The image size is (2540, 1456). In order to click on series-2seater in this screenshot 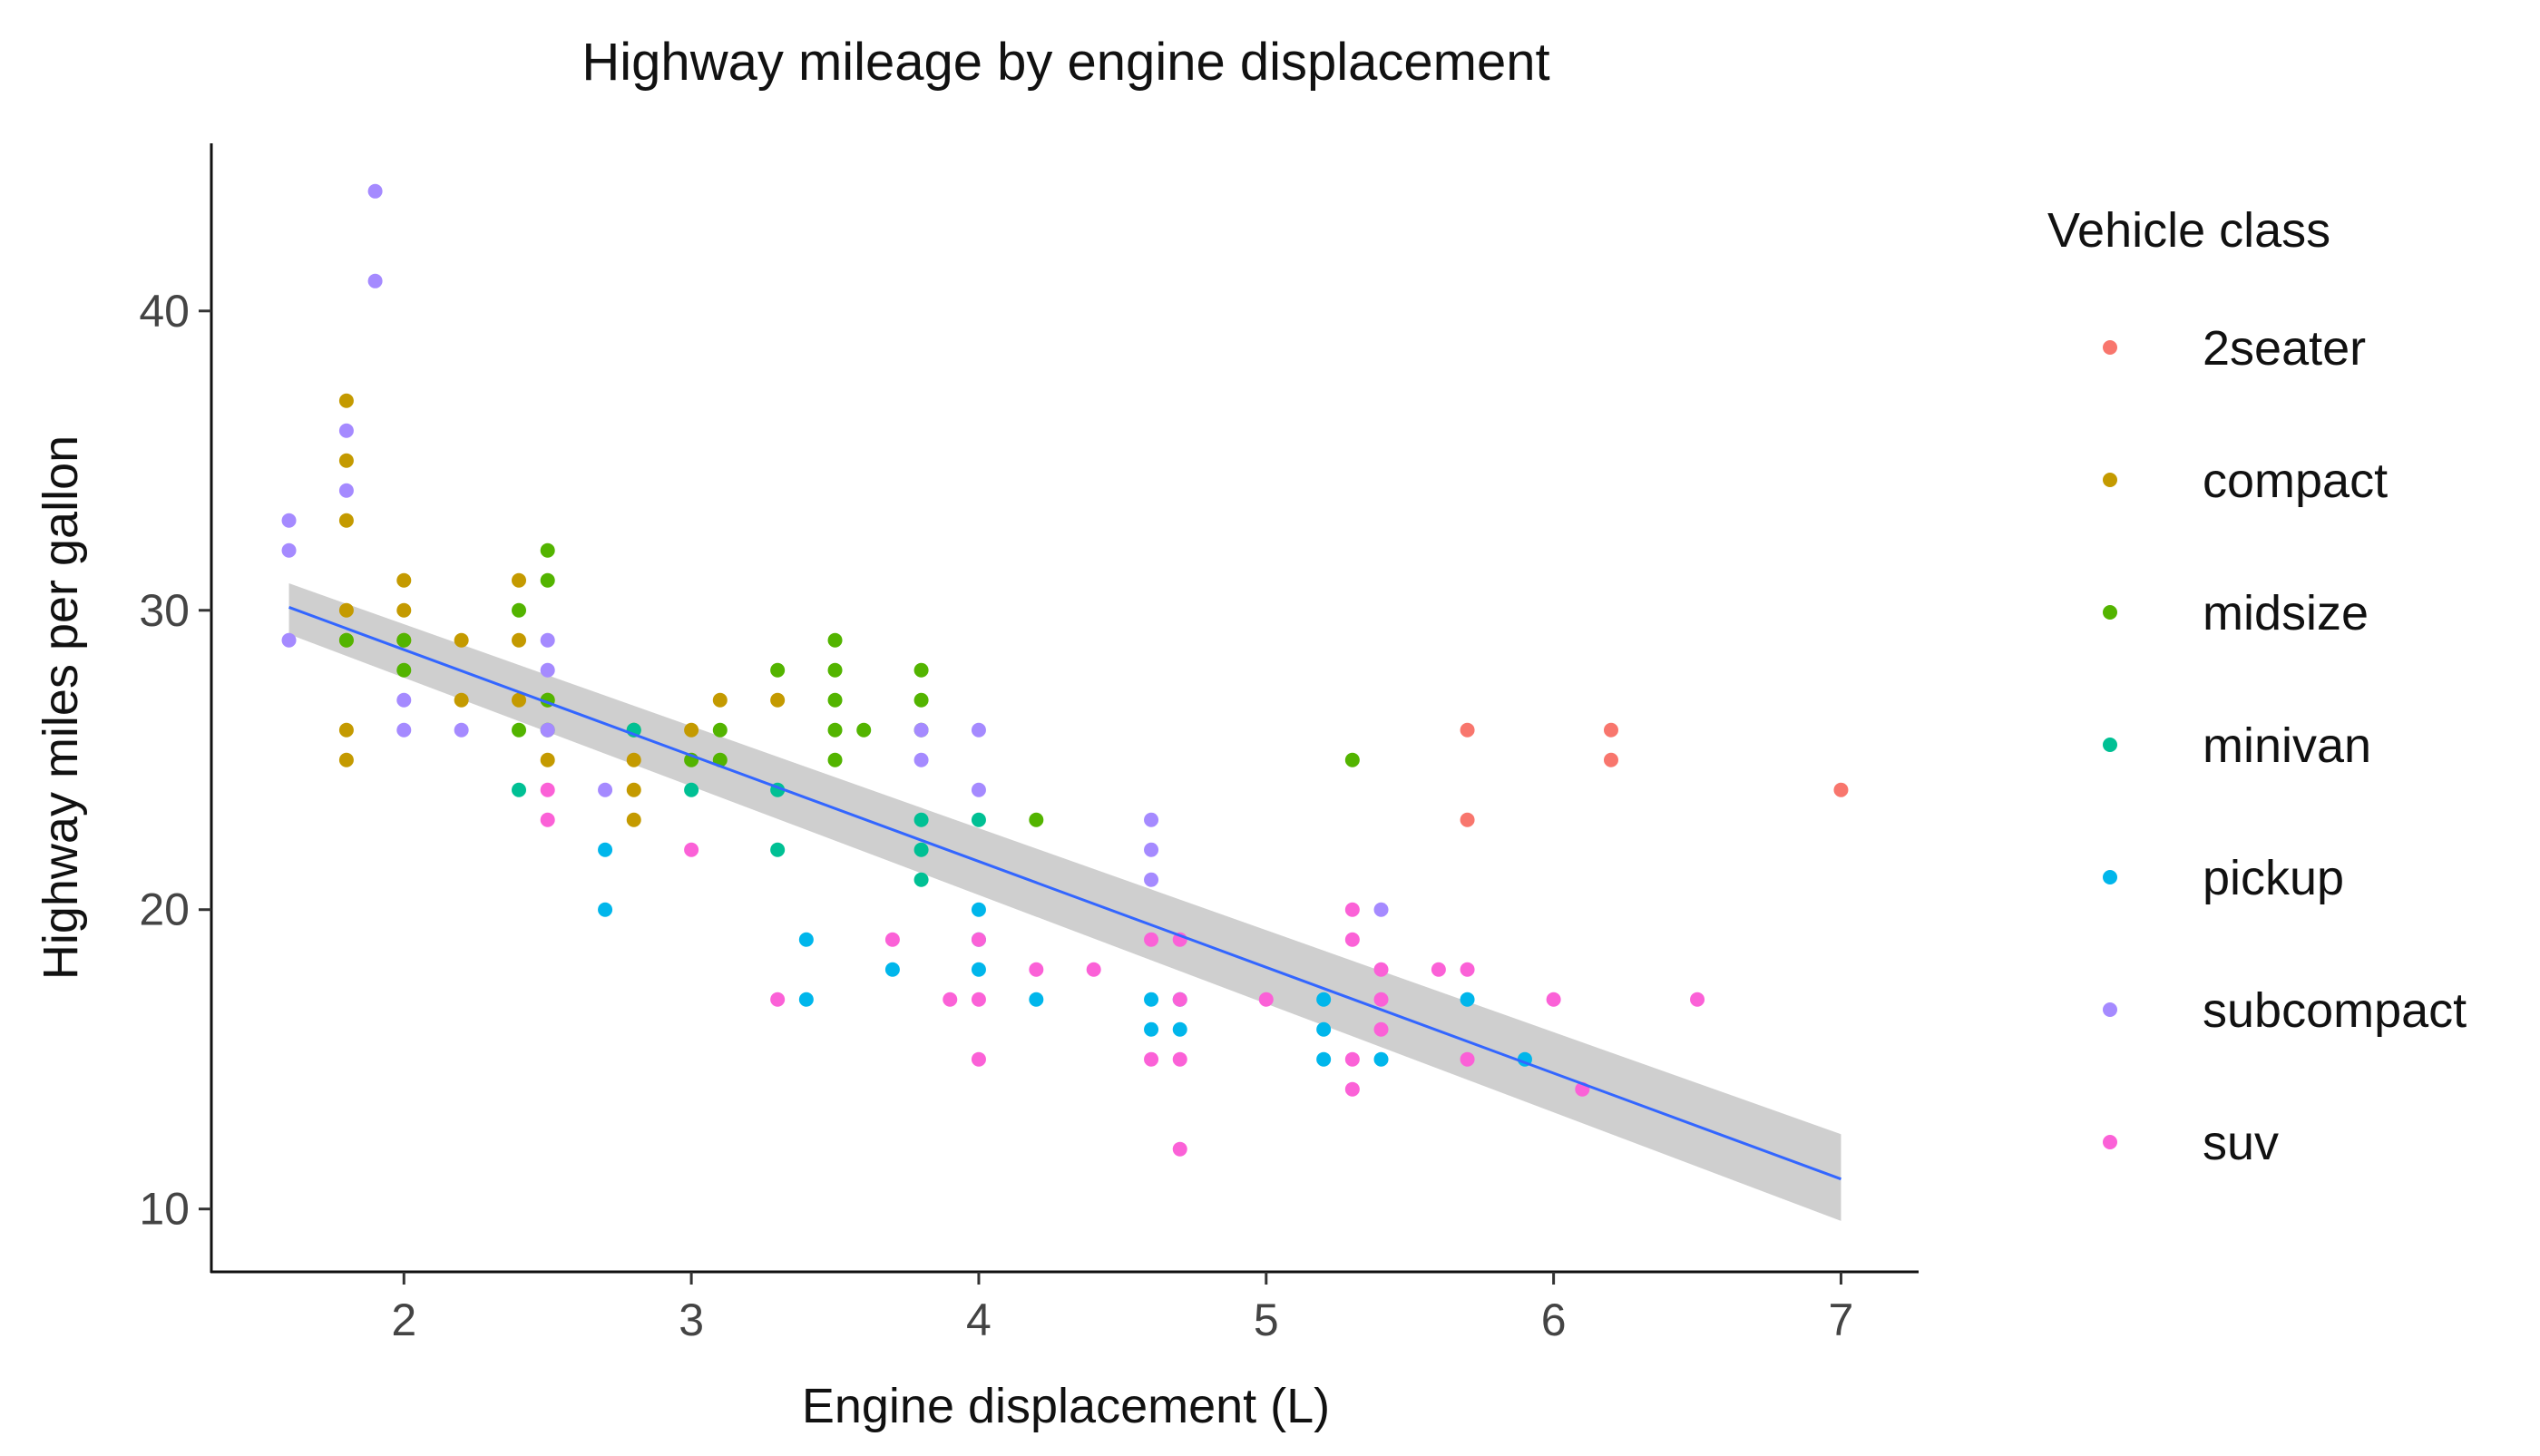, I will do `click(1654, 775)`.